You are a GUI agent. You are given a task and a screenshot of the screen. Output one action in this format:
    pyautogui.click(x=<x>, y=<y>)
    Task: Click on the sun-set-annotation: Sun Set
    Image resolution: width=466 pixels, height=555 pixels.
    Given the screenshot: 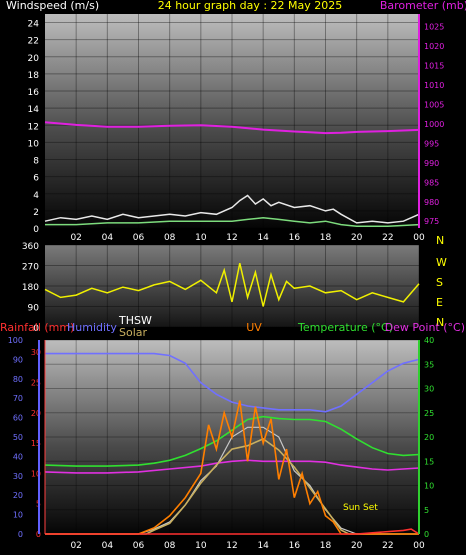 What is the action you would take?
    pyautogui.click(x=360, y=508)
    